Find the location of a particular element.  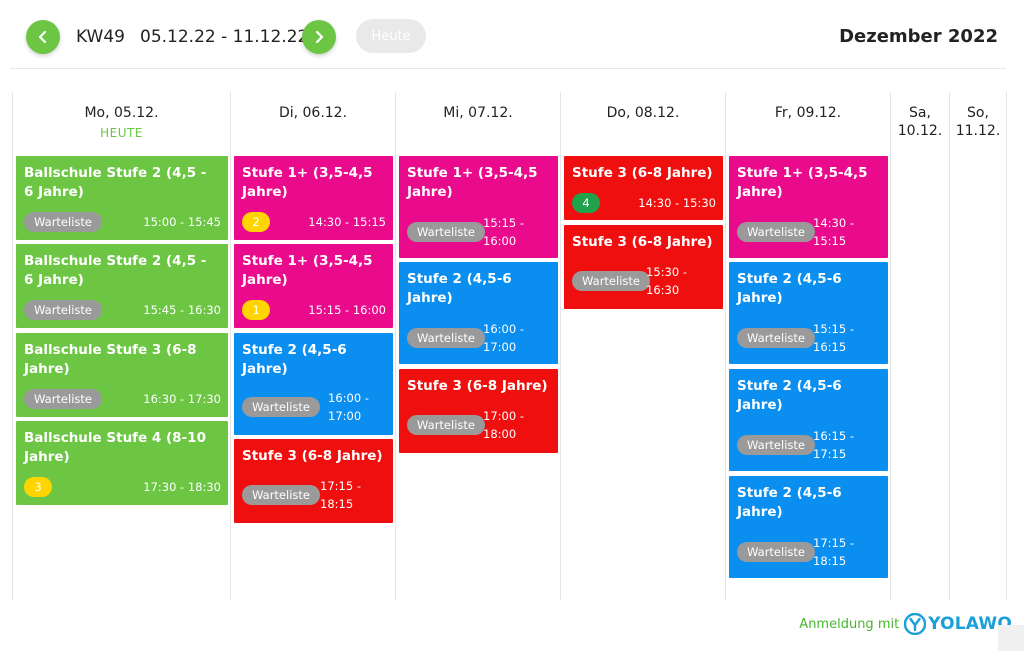

event-card: Stufe 1+ (3,5-4,5 Jahre) 2 14:30 - 15:15 is located at coordinates (313, 198).